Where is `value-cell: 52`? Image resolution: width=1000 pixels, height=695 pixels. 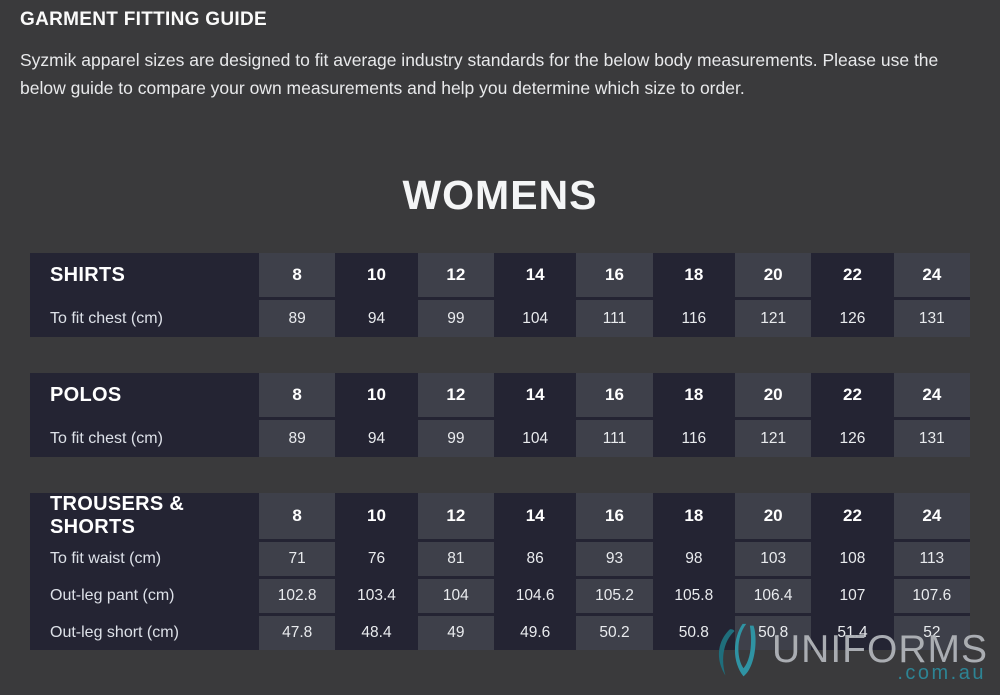 value-cell: 52 is located at coordinates (931, 633).